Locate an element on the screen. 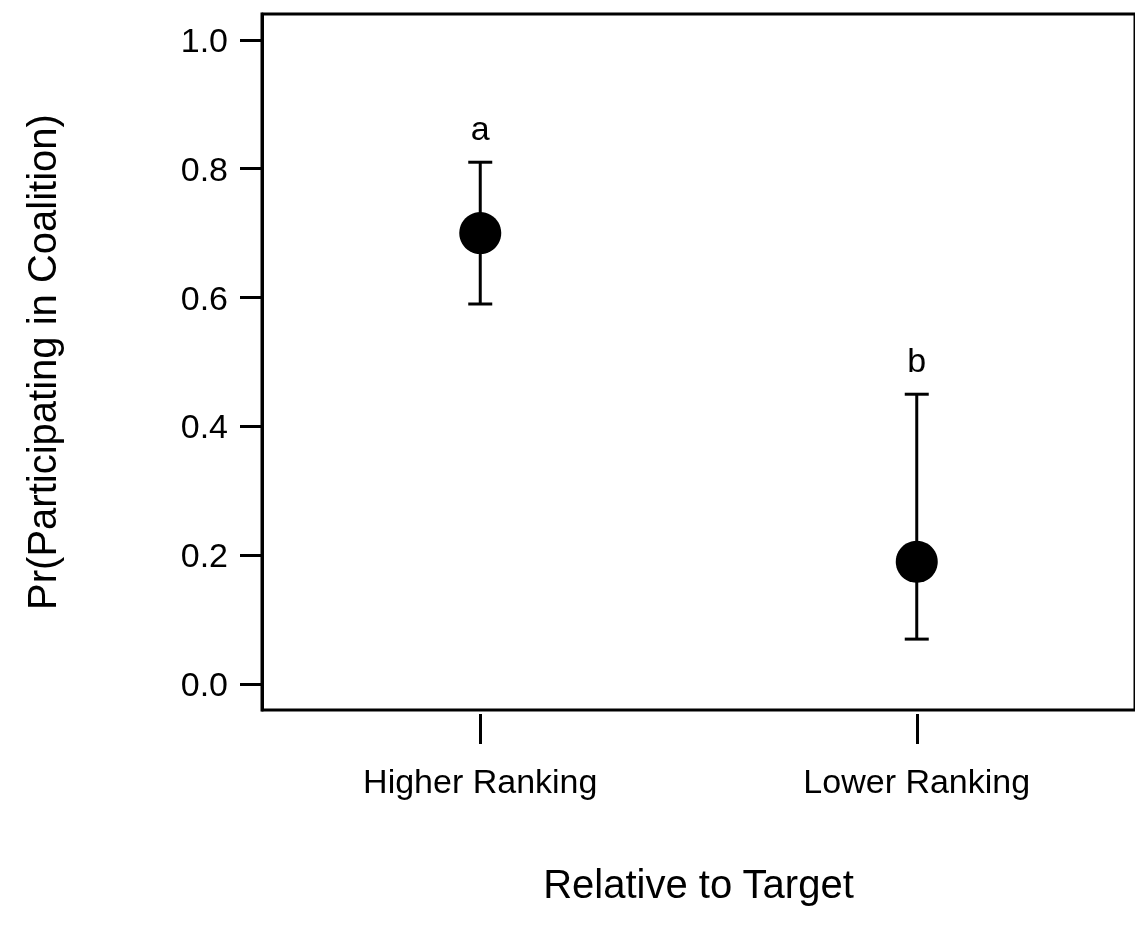 This screenshot has width=1143, height=934. x-tick-label: Lower Ranking is located at coordinates (917, 781).